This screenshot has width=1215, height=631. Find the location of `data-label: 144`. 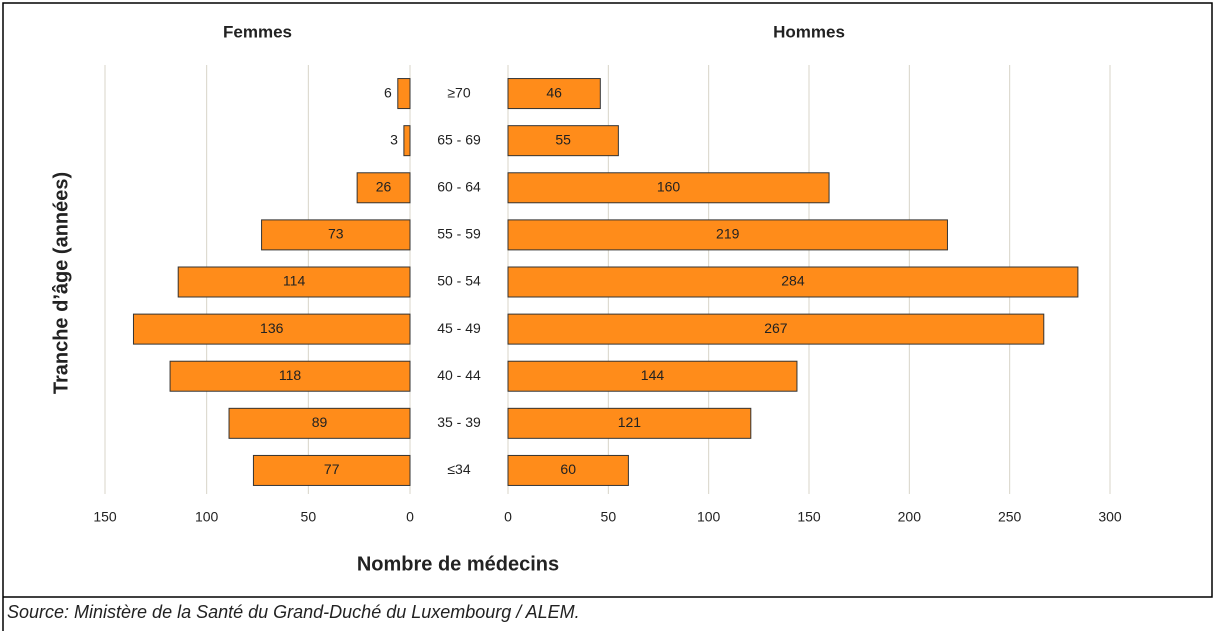

data-label: 144 is located at coordinates (653, 375).